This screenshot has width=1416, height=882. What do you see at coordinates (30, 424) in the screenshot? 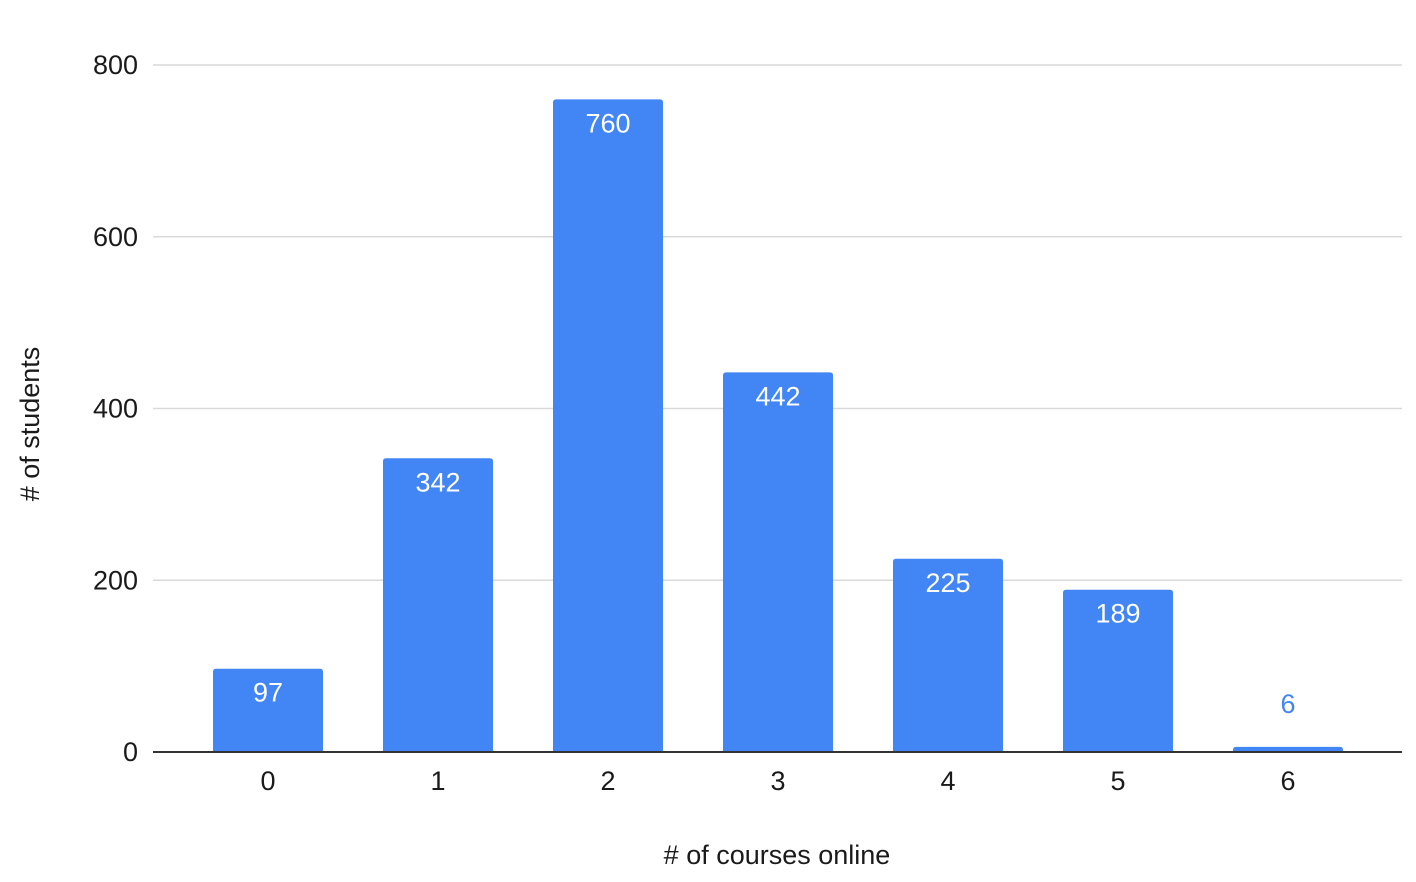
I see `y-axis-title: # of students` at bounding box center [30, 424].